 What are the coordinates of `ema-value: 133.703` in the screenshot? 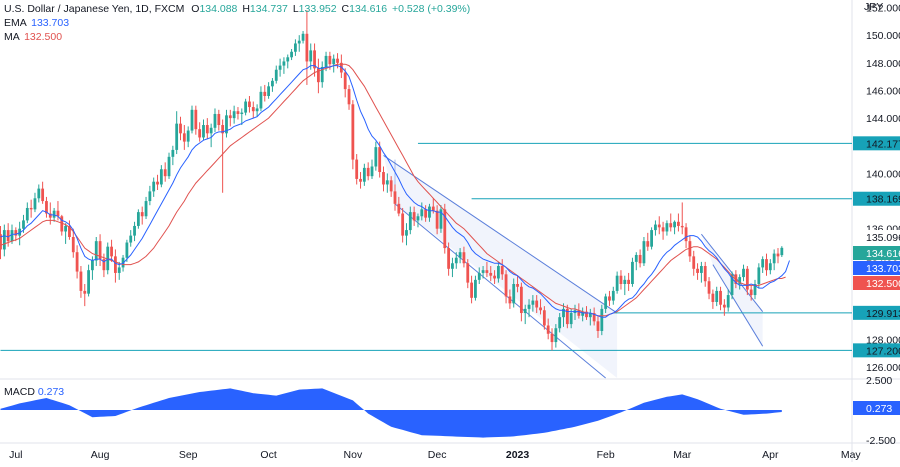 It's located at (50, 23).